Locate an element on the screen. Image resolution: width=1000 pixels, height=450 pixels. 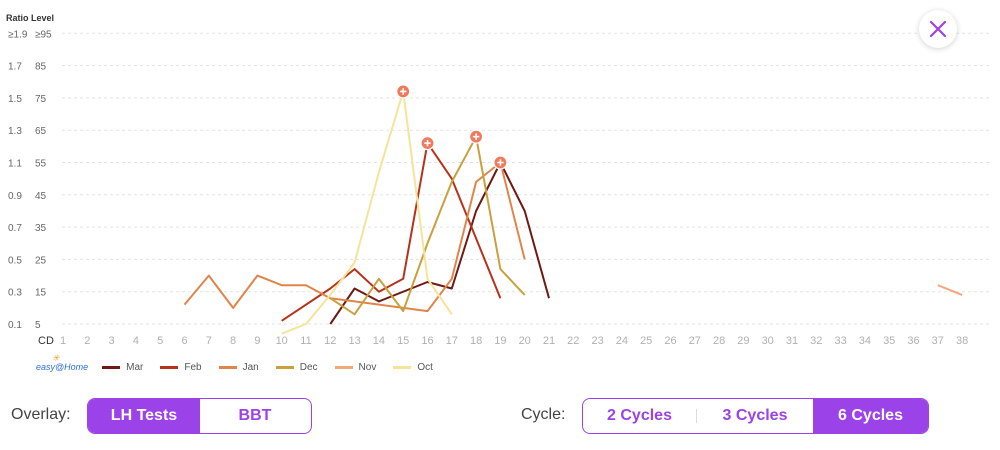
chart-legend: ✳ easy@Home Mar Feb Jan Dec Nov Oct is located at coordinates (243, 364).